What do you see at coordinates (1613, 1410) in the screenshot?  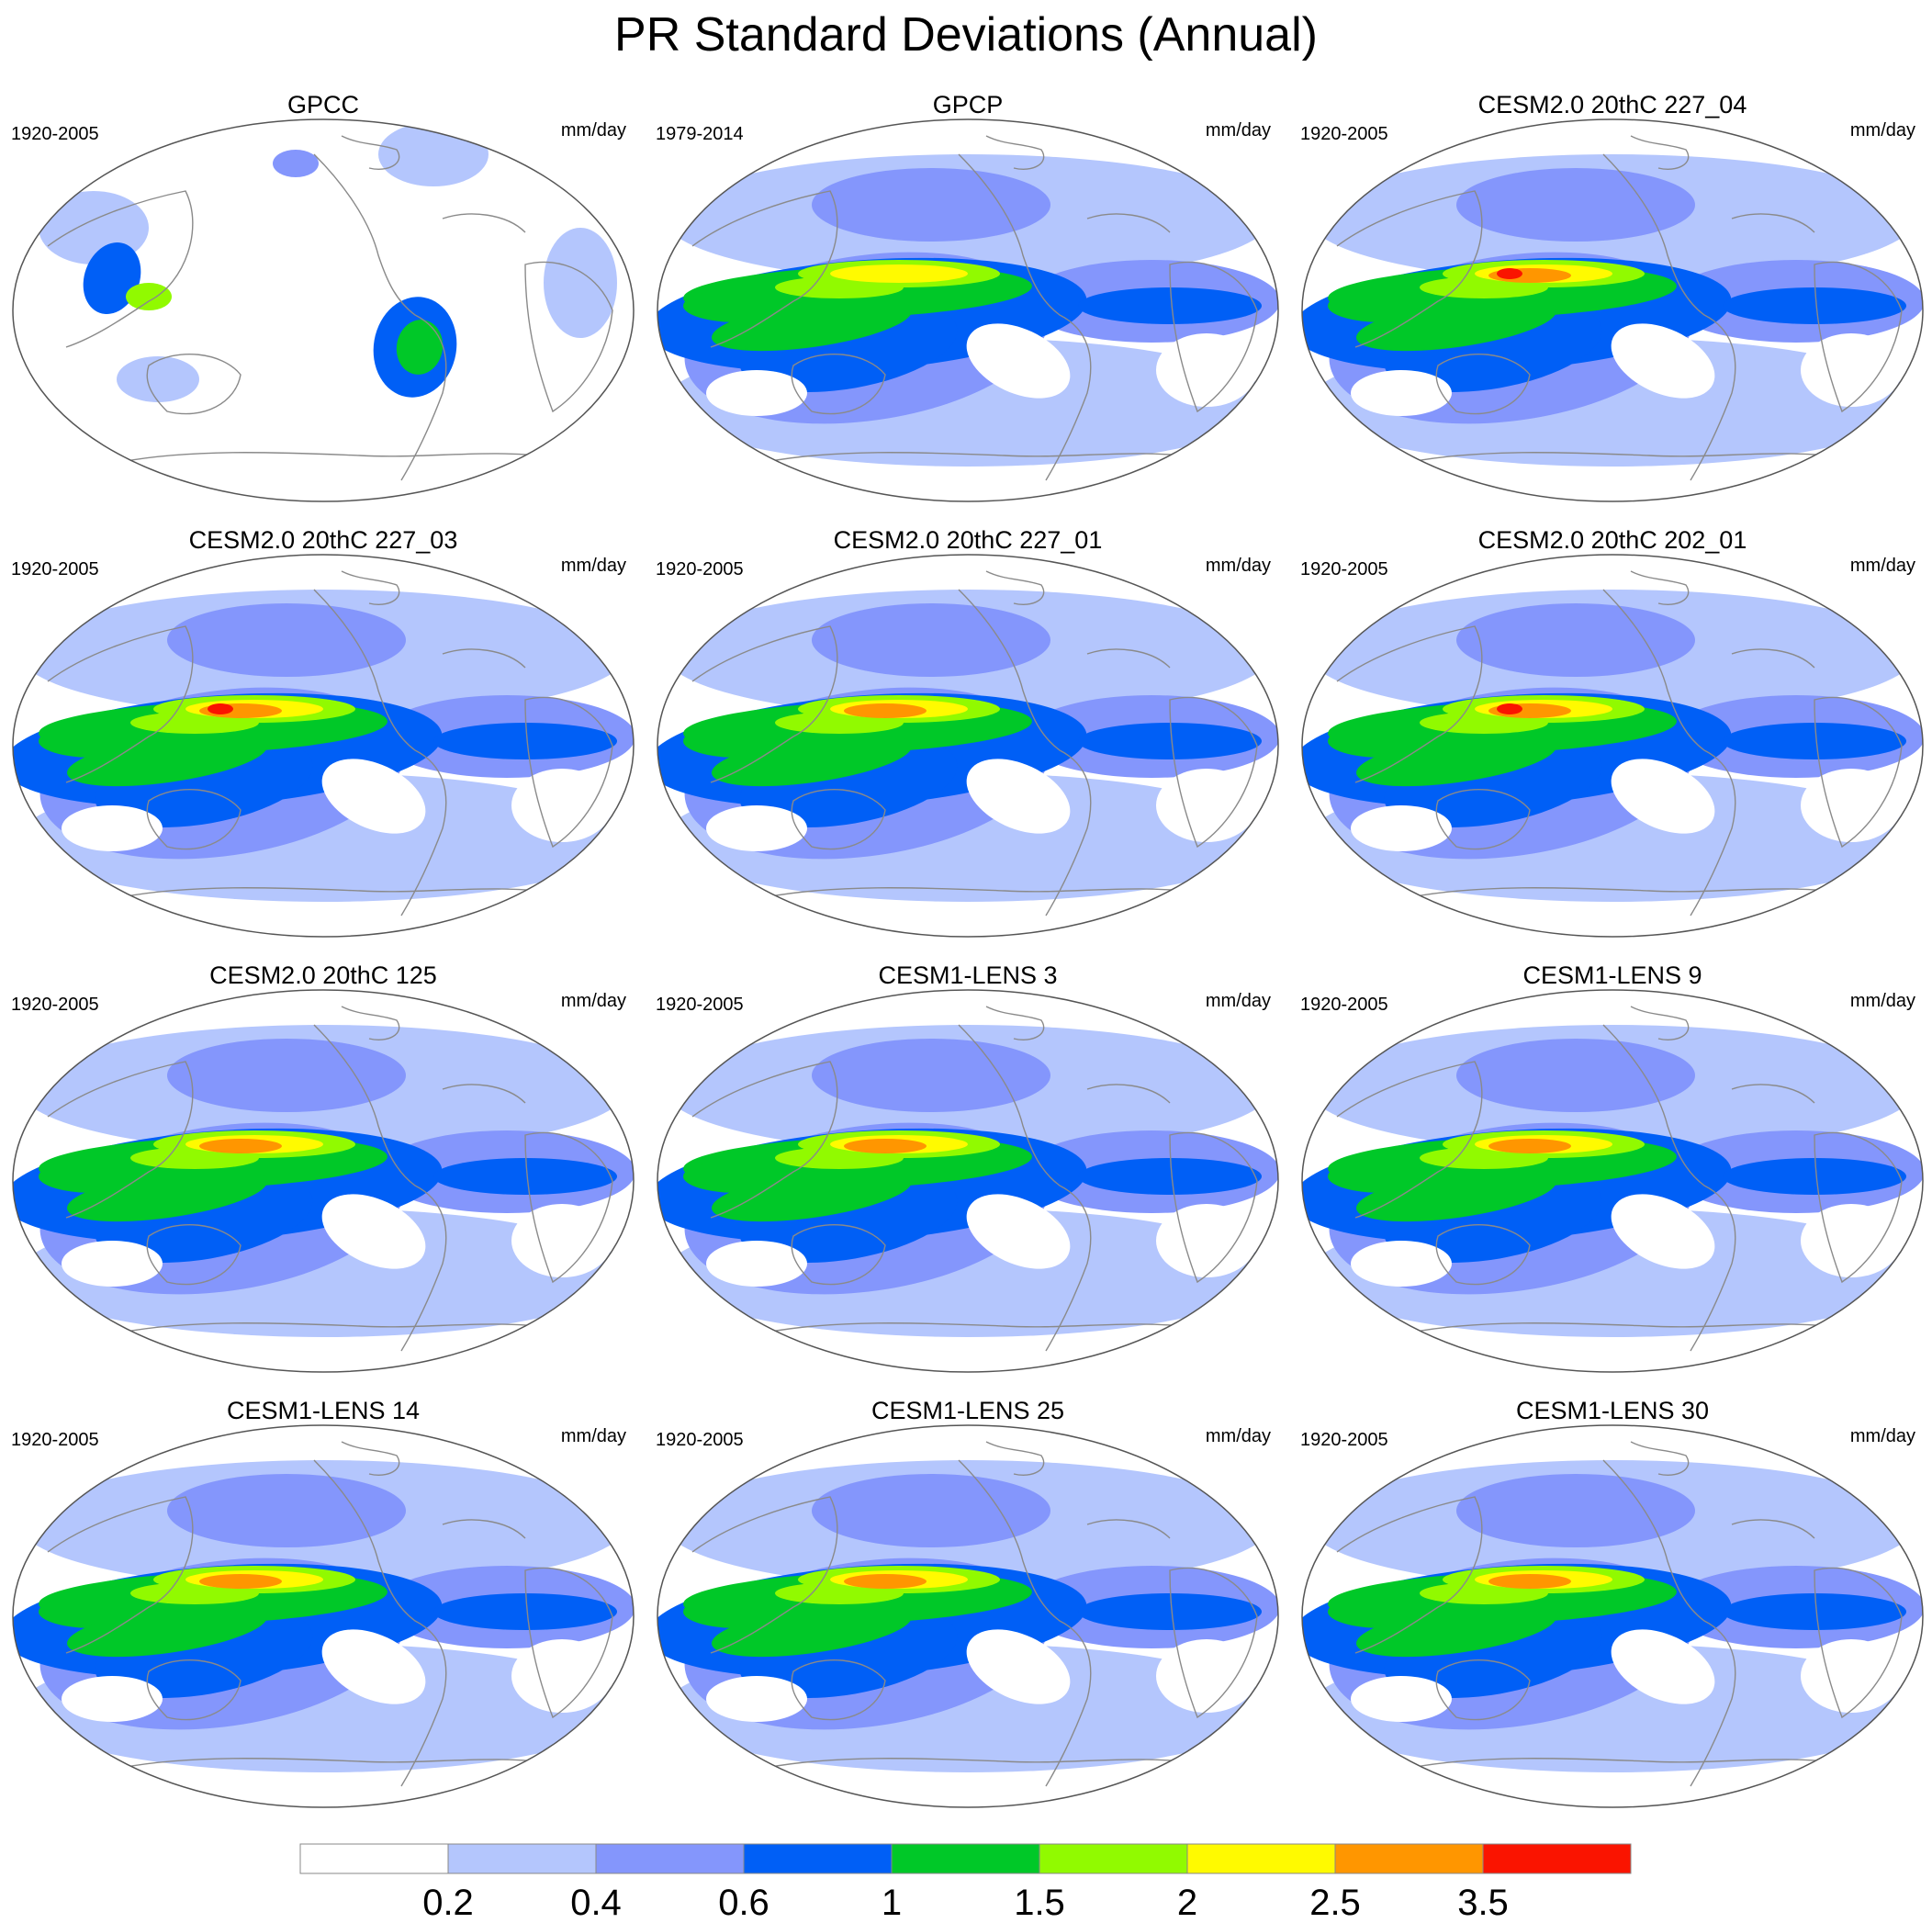 I see `panel-title: CESM1-LENS 30` at bounding box center [1613, 1410].